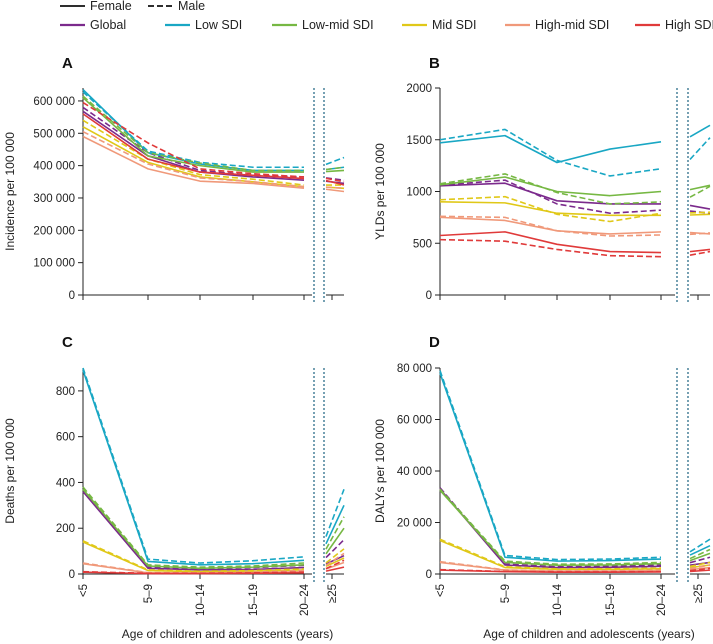 The height and width of the screenshot is (644, 713). I want to click on series-line-D-lowmid-male, so click(550, 527).